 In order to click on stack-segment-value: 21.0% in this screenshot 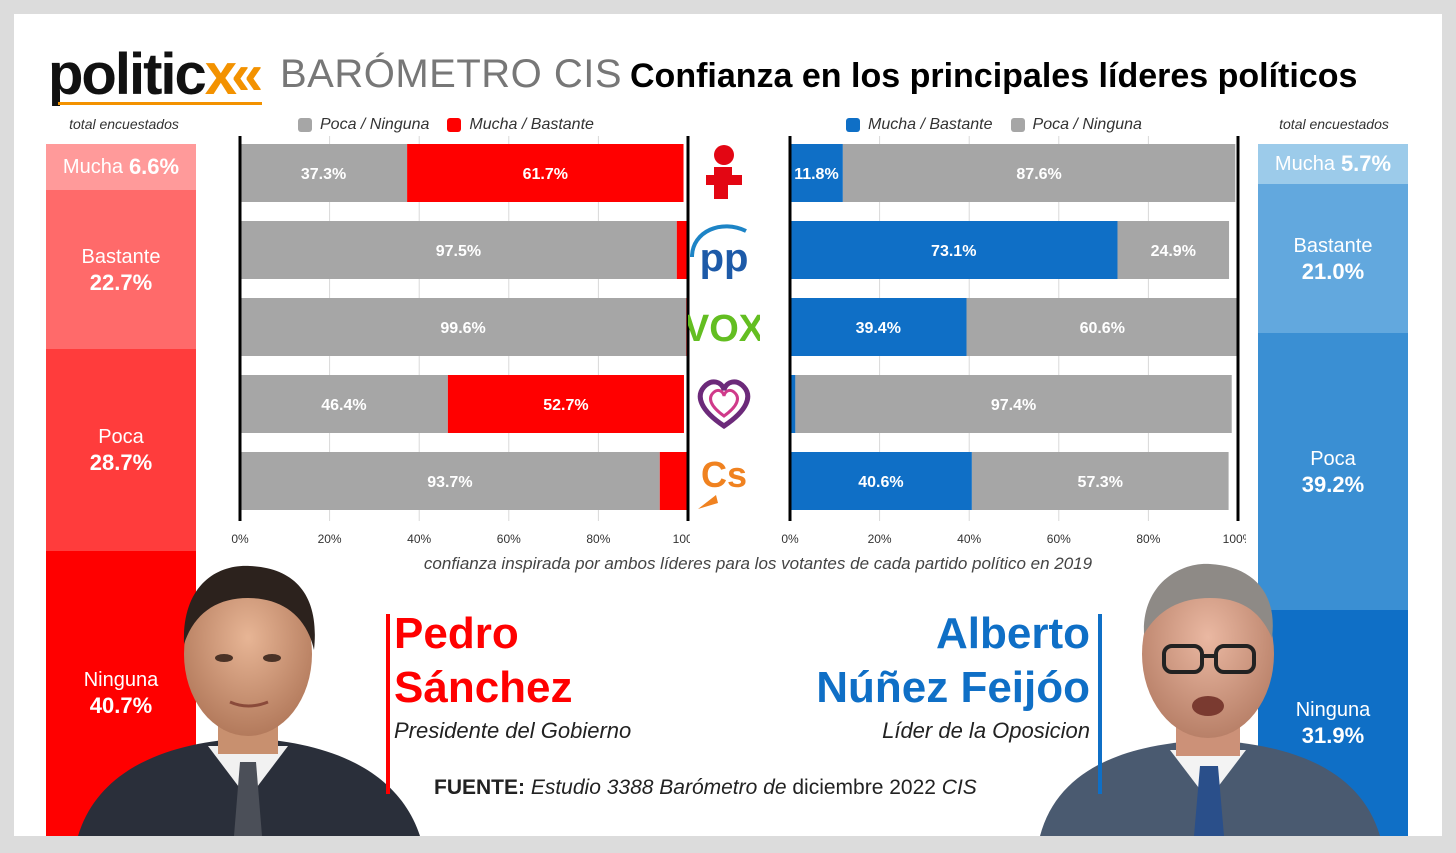, I will do `click(1333, 271)`.